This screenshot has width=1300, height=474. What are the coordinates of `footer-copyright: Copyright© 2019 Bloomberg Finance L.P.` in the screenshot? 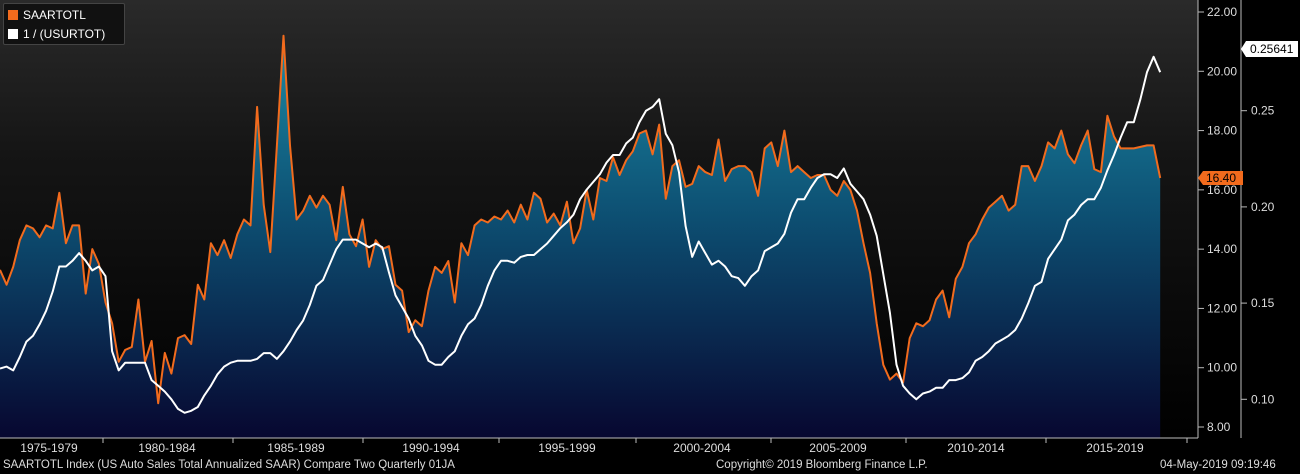 It's located at (822, 465).